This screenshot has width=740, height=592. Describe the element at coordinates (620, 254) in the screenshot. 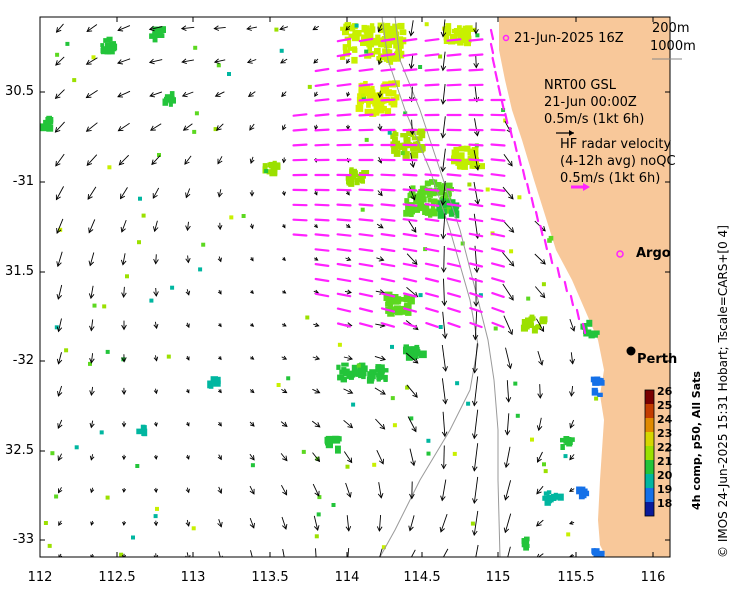

I see `argo-float-icon` at that location.